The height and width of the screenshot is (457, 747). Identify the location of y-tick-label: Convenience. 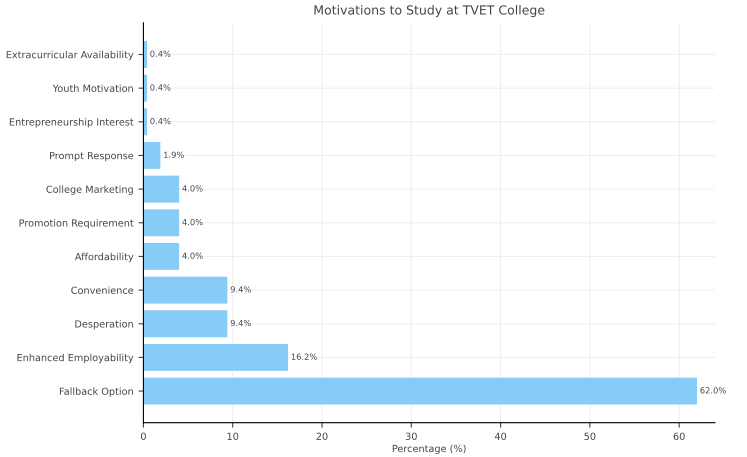
(102, 290).